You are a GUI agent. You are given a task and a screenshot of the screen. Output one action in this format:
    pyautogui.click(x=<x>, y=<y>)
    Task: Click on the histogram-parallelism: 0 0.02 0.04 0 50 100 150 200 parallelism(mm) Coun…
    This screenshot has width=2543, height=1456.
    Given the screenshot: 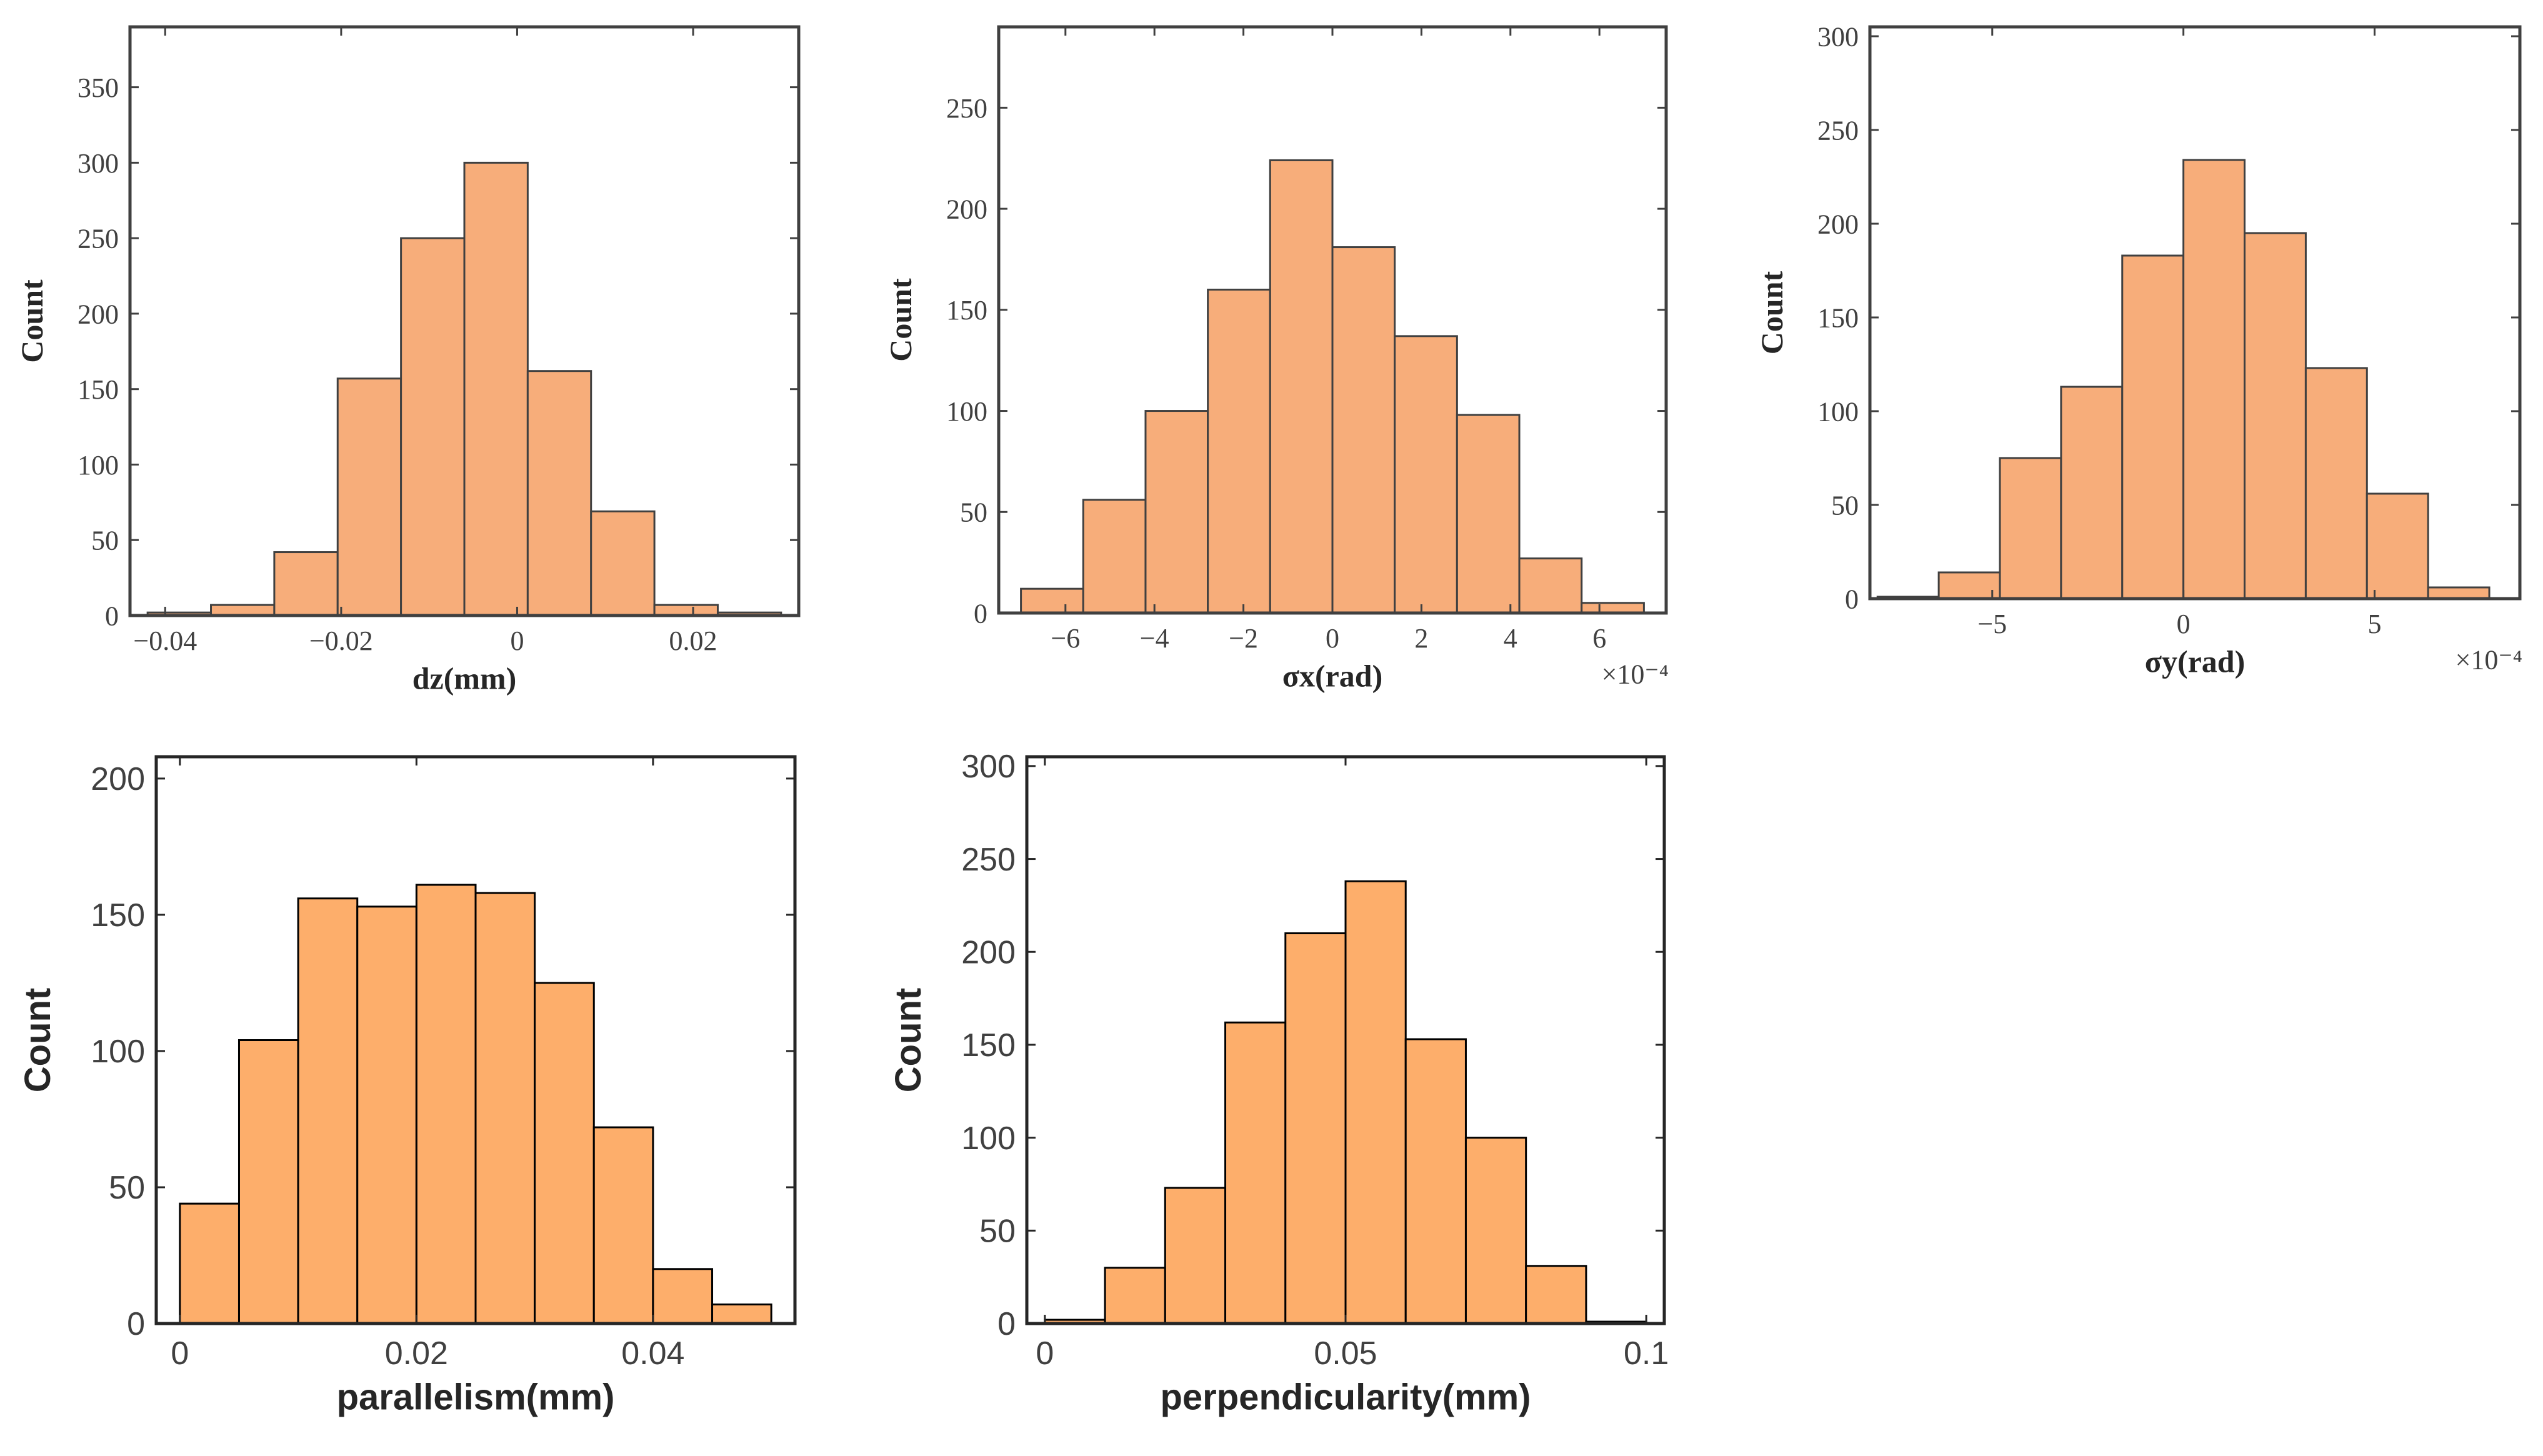 What is the action you would take?
    pyautogui.click(x=407, y=1086)
    